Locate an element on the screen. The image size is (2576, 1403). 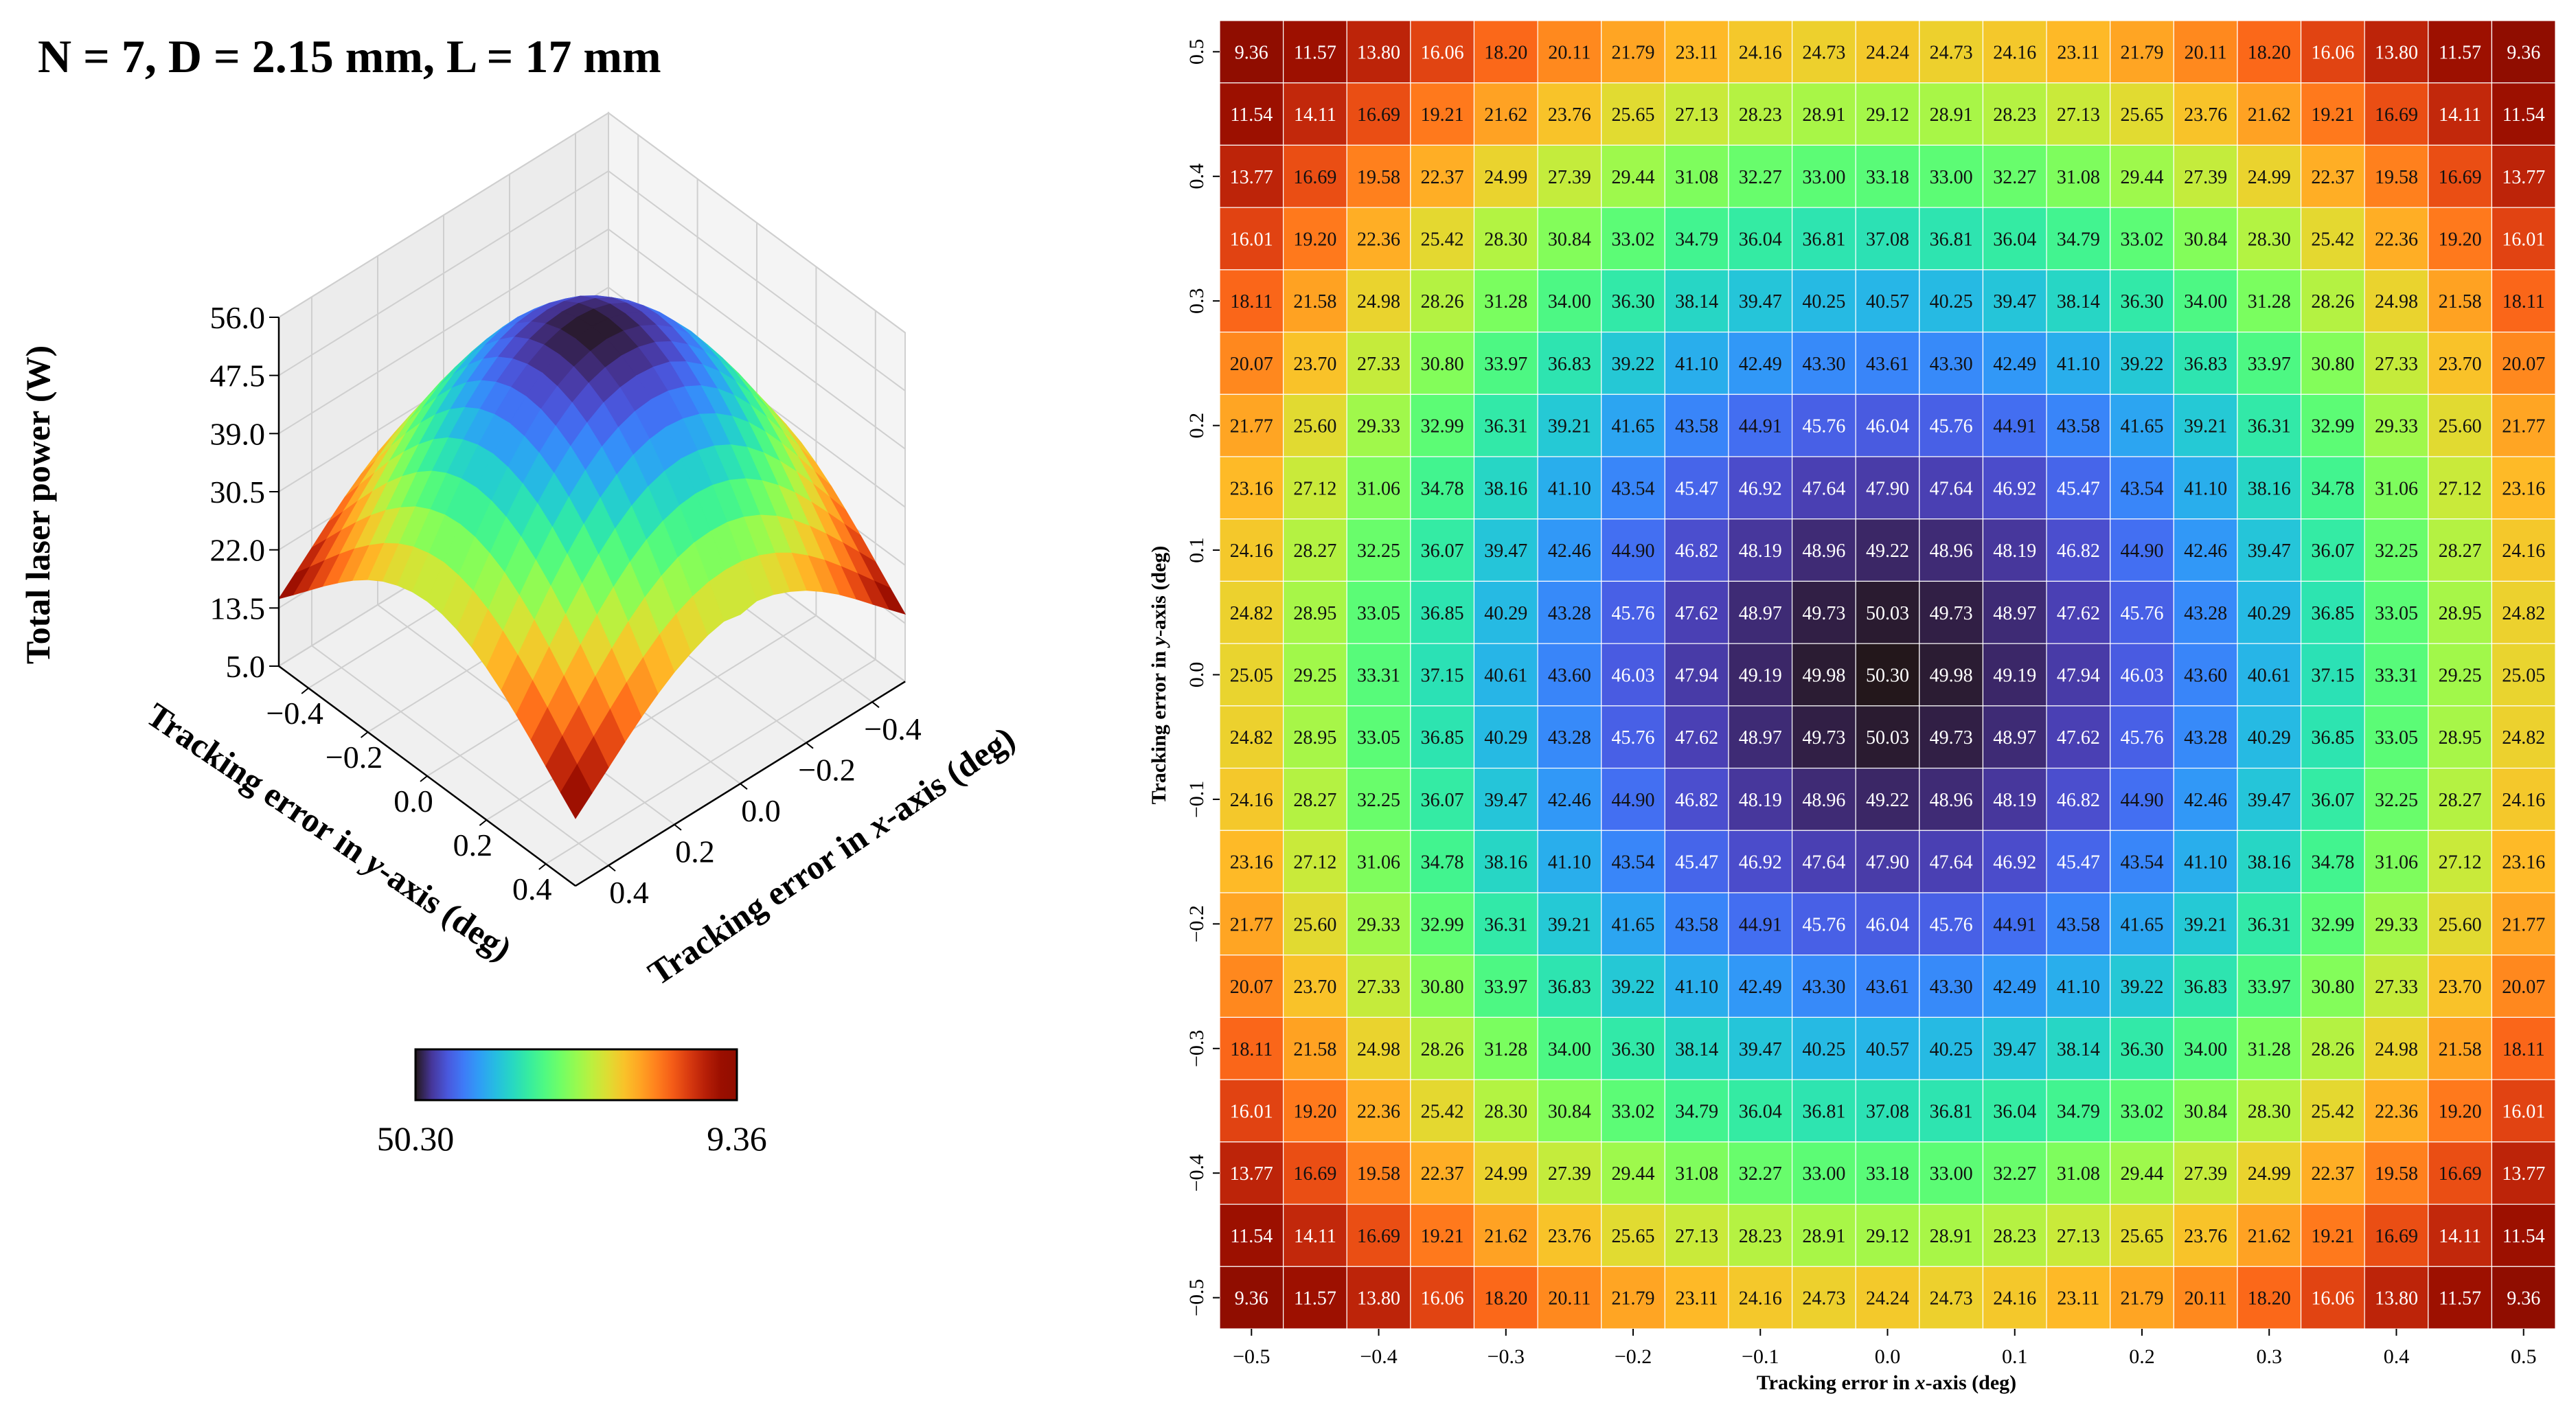
surface-y-tick-label: 0.0 is located at coordinates (413, 801).